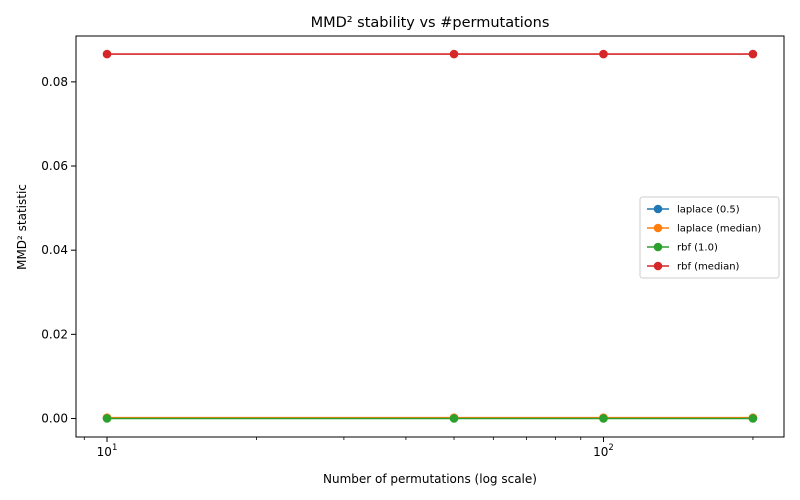 This screenshot has width=800, height=500. I want to click on x-tick-label: 10², so click(603, 451).